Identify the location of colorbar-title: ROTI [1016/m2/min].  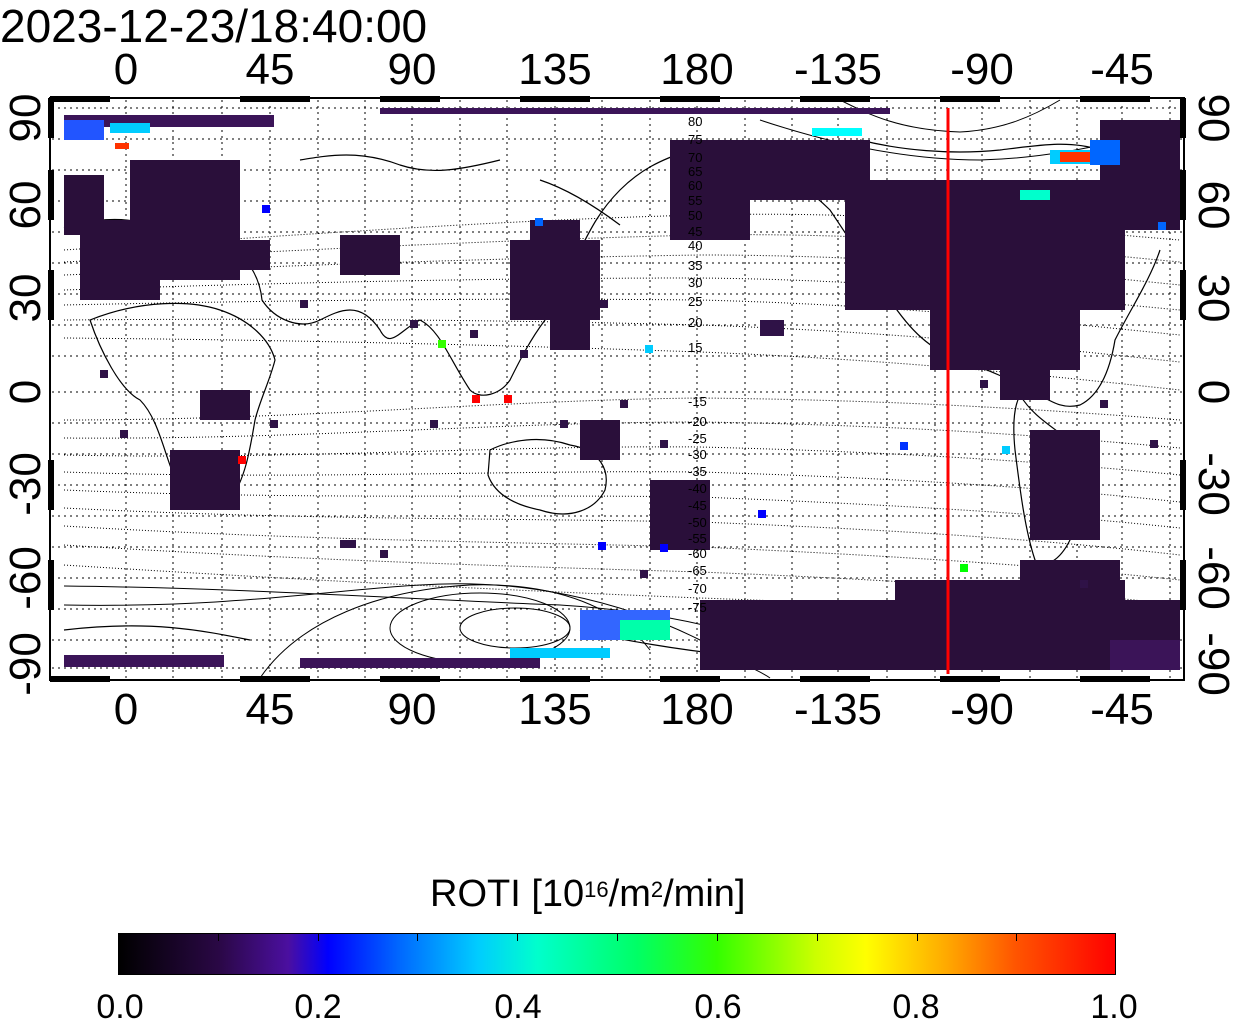
(588, 894).